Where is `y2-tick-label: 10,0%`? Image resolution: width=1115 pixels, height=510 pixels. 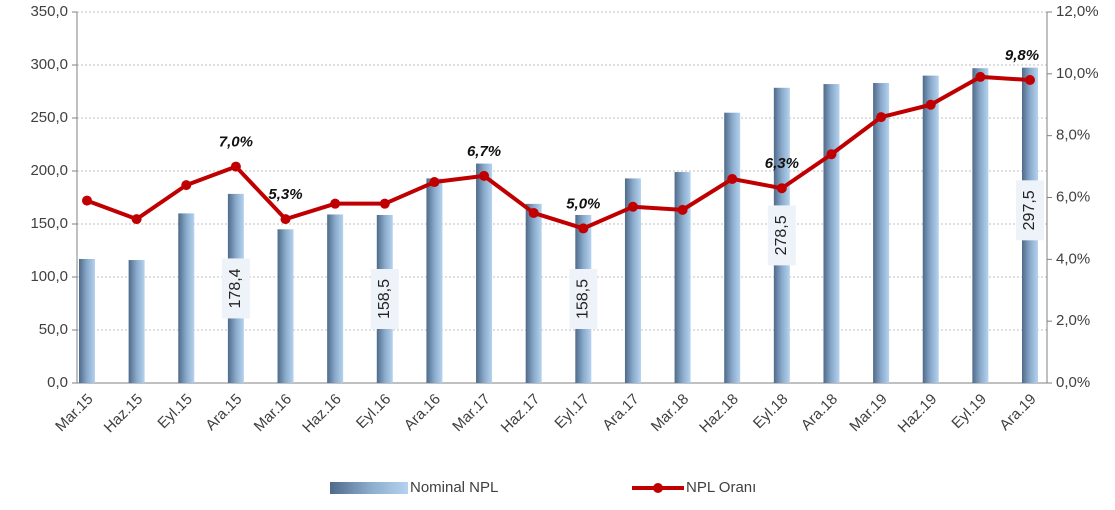 y2-tick-label: 10,0% is located at coordinates (1077, 73).